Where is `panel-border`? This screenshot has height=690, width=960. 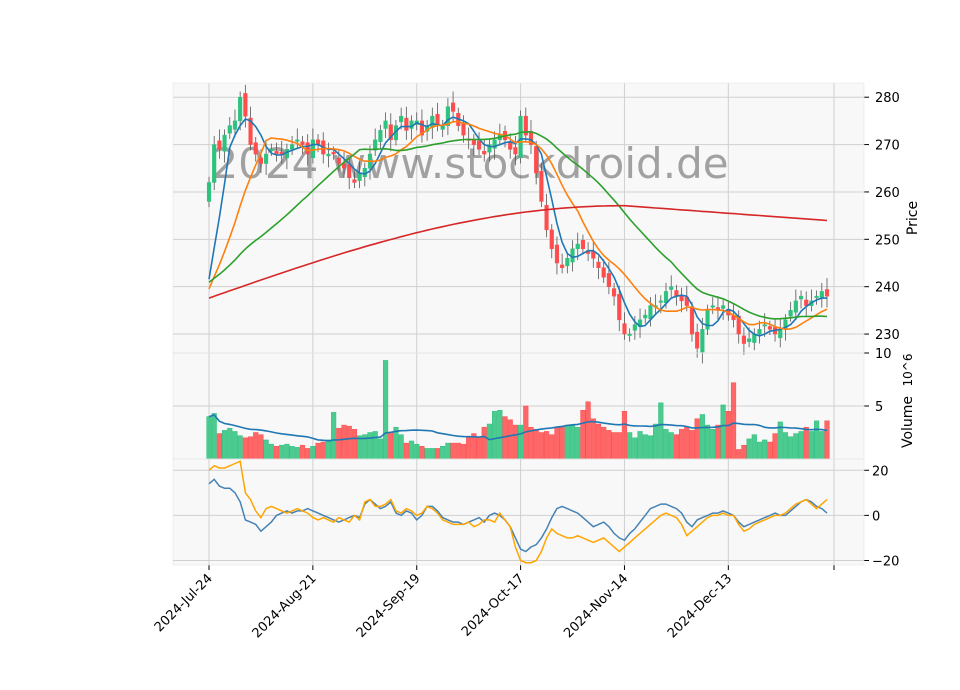 panel-border is located at coordinates (518, 512).